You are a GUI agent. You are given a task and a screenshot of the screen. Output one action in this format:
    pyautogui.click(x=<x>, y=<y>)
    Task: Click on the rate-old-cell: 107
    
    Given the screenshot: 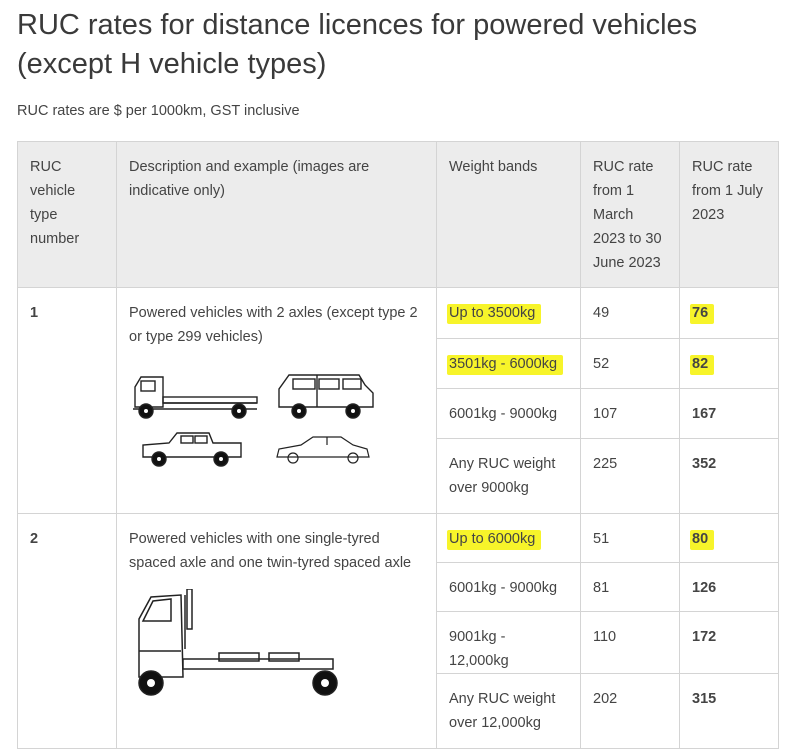 What is the action you would take?
    pyautogui.click(x=630, y=413)
    